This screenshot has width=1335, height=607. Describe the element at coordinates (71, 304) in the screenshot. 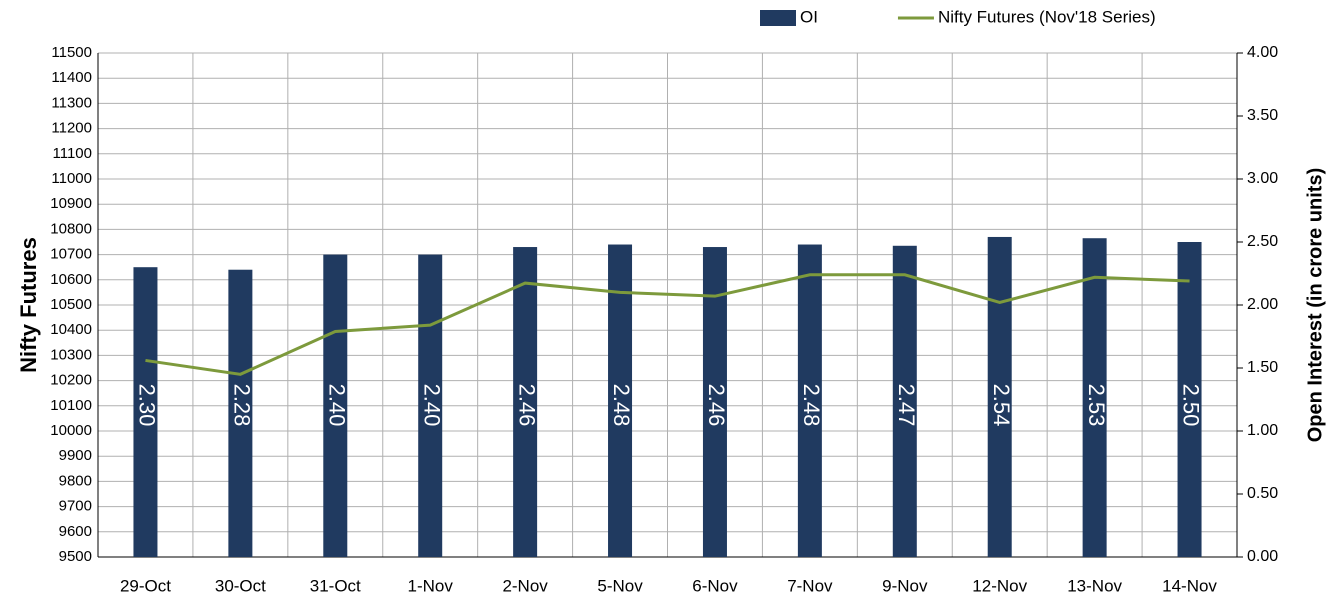

I see `y-tick-label: 10500` at that location.